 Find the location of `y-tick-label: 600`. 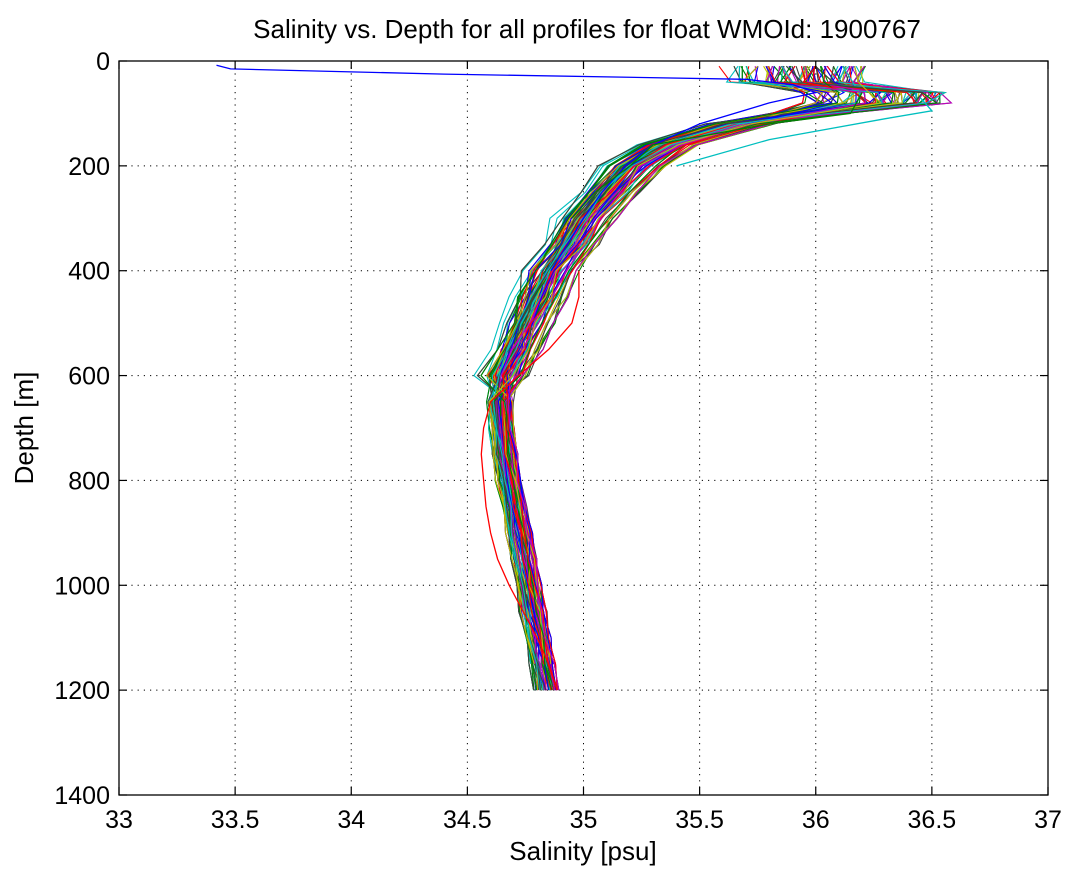

y-tick-label: 600 is located at coordinates (89, 377).